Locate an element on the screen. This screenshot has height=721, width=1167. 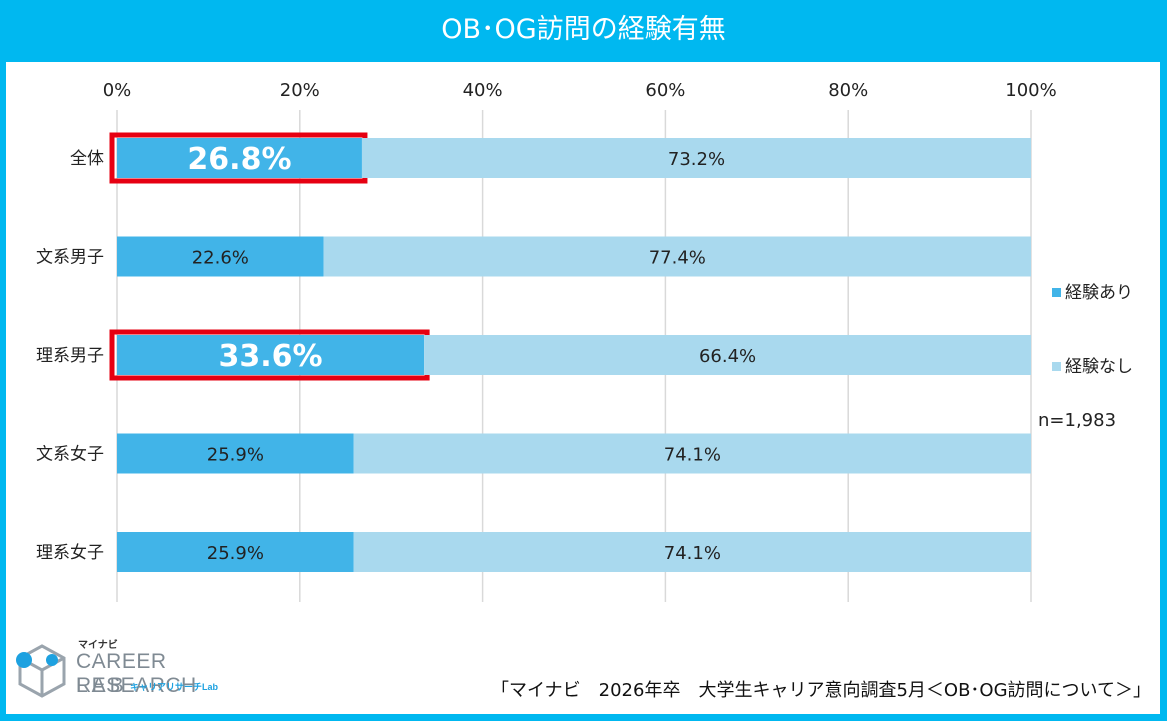
data-label: 73.2% is located at coordinates (696, 159).